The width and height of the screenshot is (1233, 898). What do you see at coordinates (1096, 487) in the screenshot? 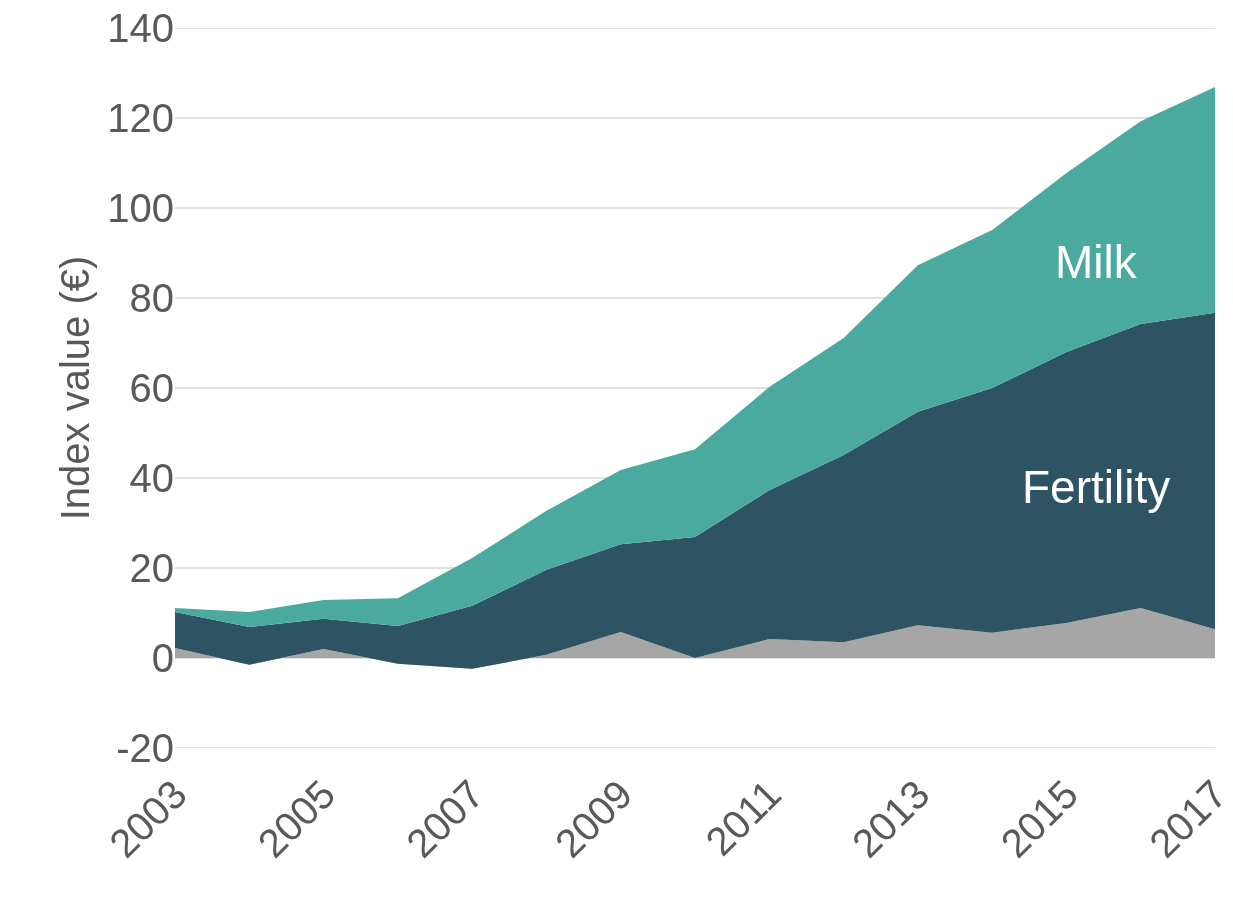
I see `series-label: Fertility` at bounding box center [1096, 487].